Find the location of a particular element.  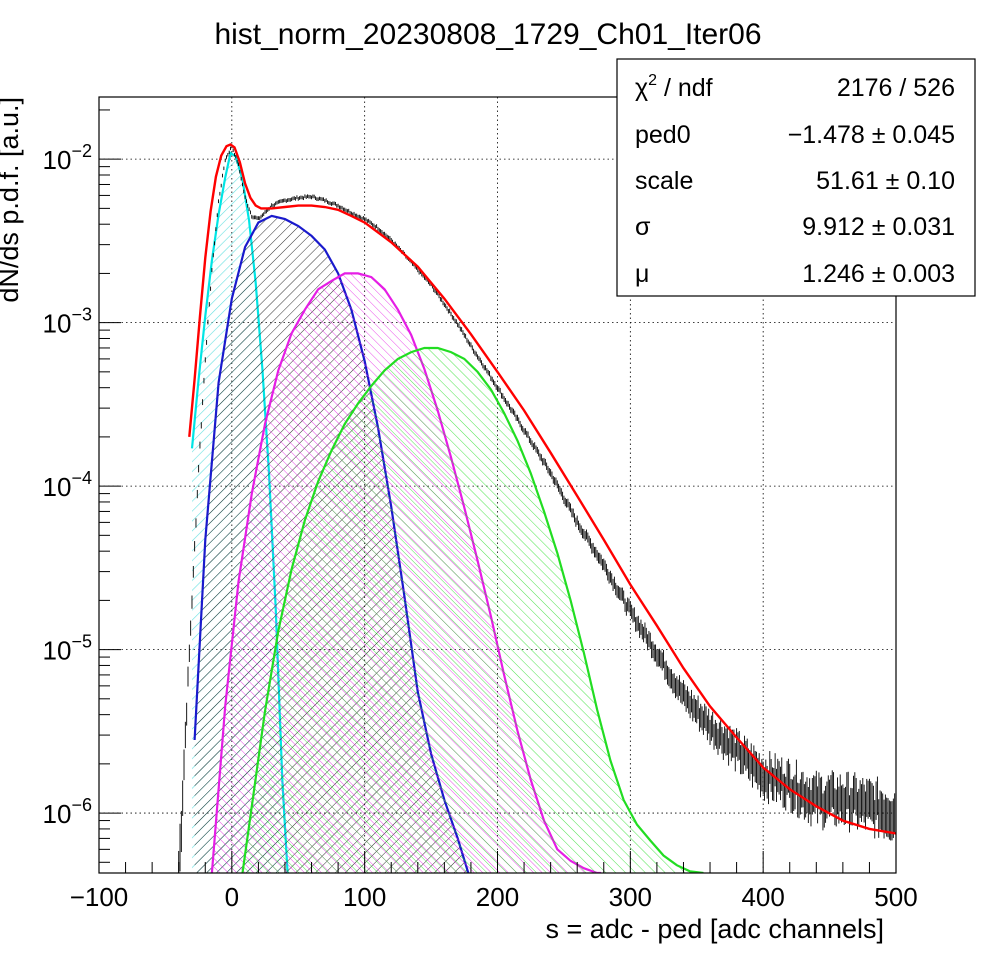

chart-title: hist_norm_20230808_1729_Ch01_Iter06 is located at coordinates (487, 34).